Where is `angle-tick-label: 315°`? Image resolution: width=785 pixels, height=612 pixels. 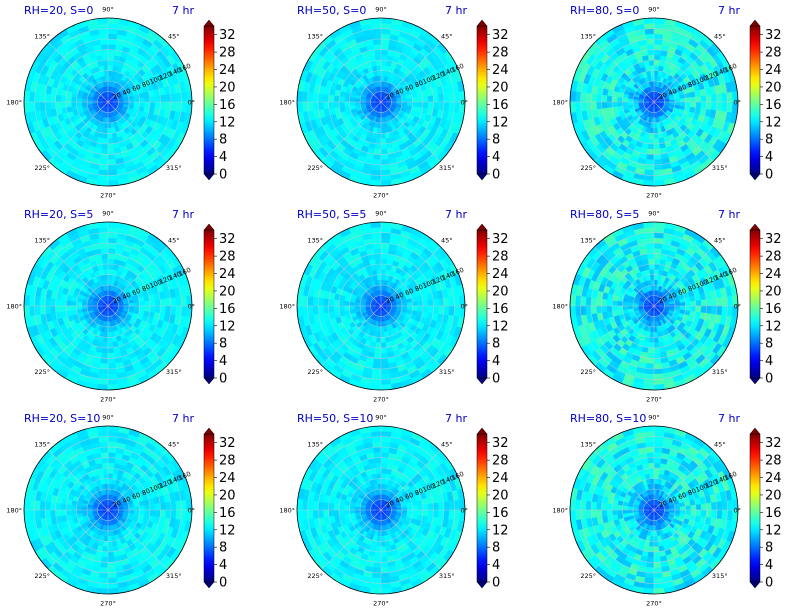
angle-tick-label: 315° is located at coordinates (447, 168).